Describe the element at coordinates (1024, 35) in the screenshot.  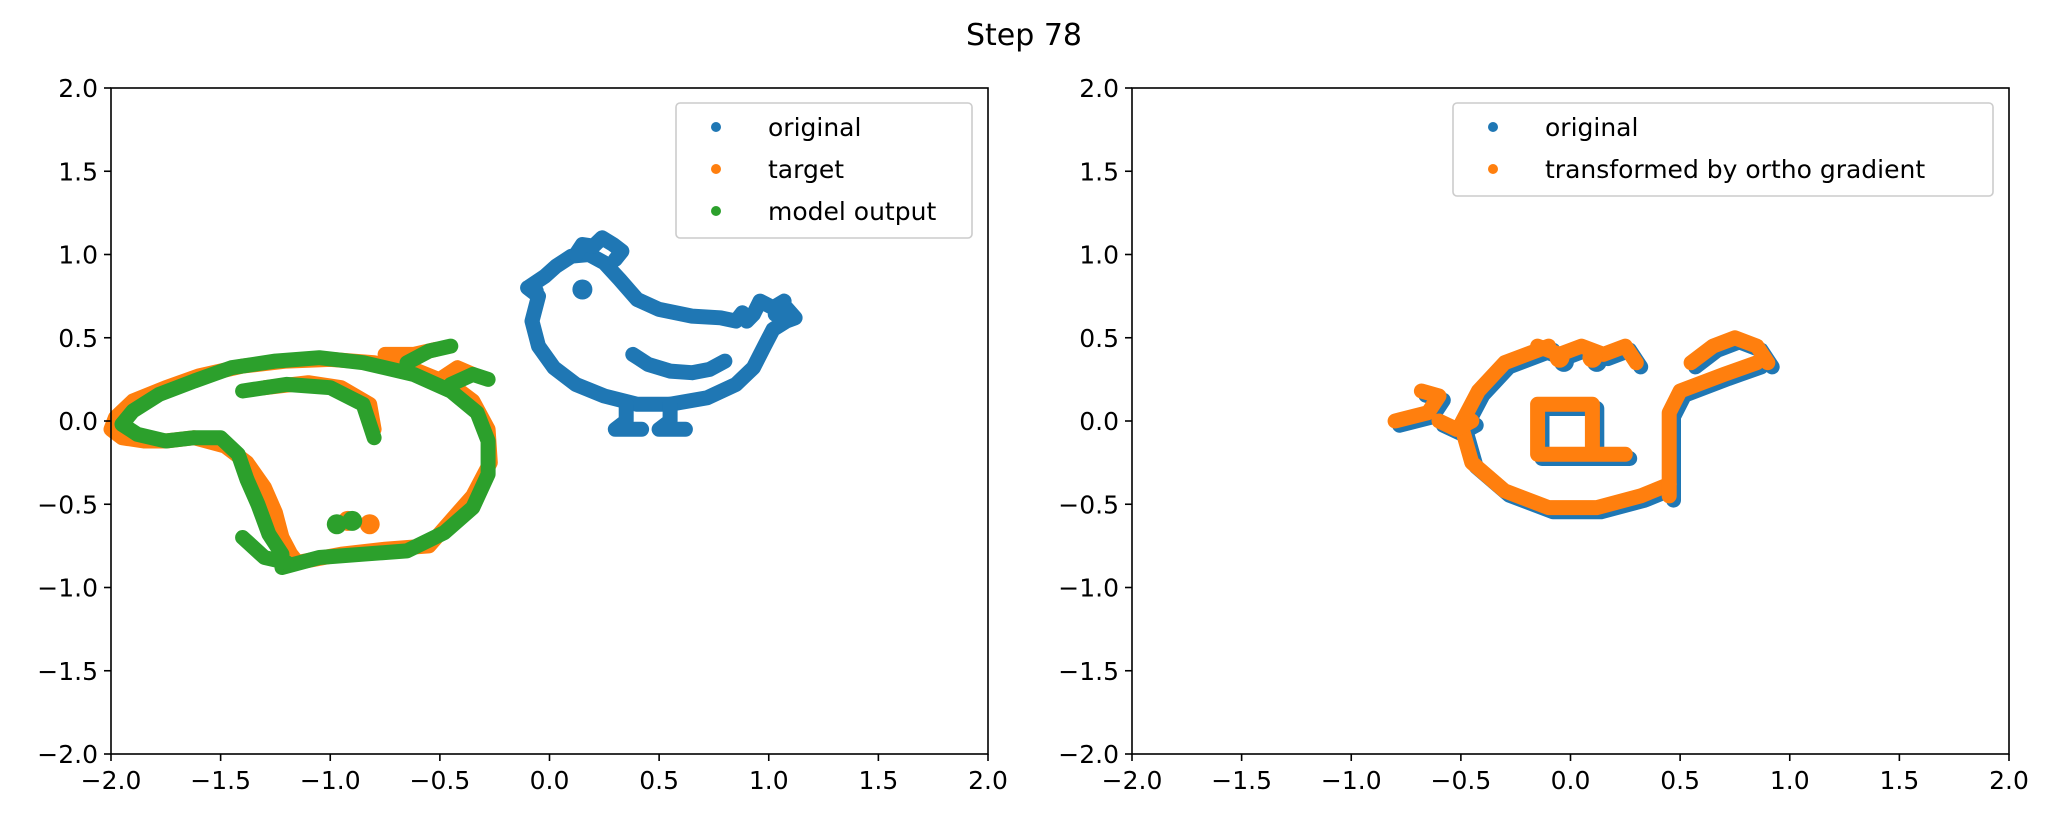
I see `figure-title: Step 78` at that location.